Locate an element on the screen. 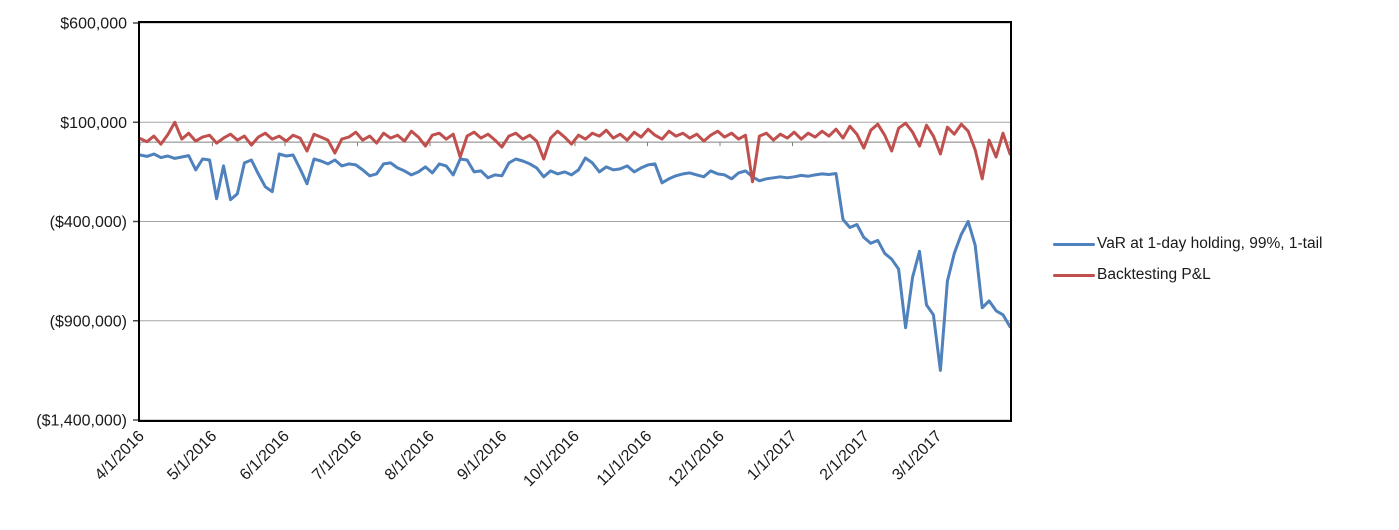 This screenshot has height=530, width=1399. x-axis-tick-label: 3/1/2017 is located at coordinates (917, 456).